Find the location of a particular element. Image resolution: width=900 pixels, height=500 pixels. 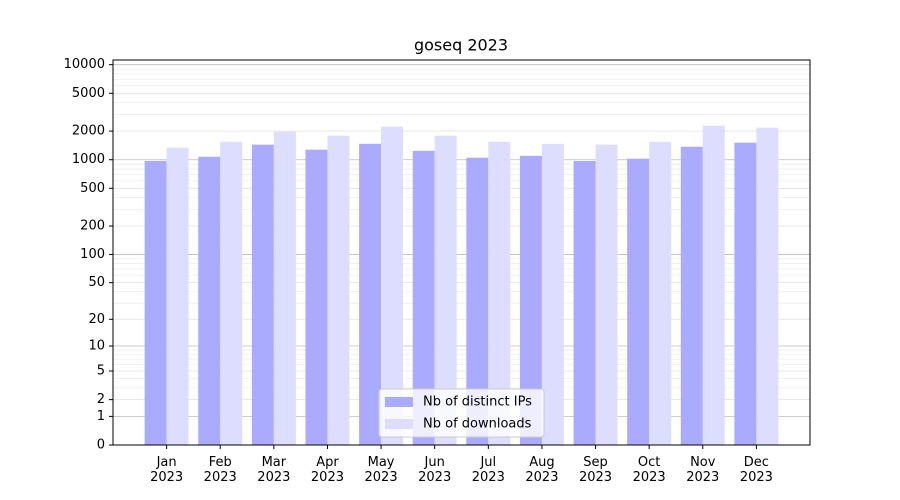

y-tick-label: 0 is located at coordinates (101, 445).